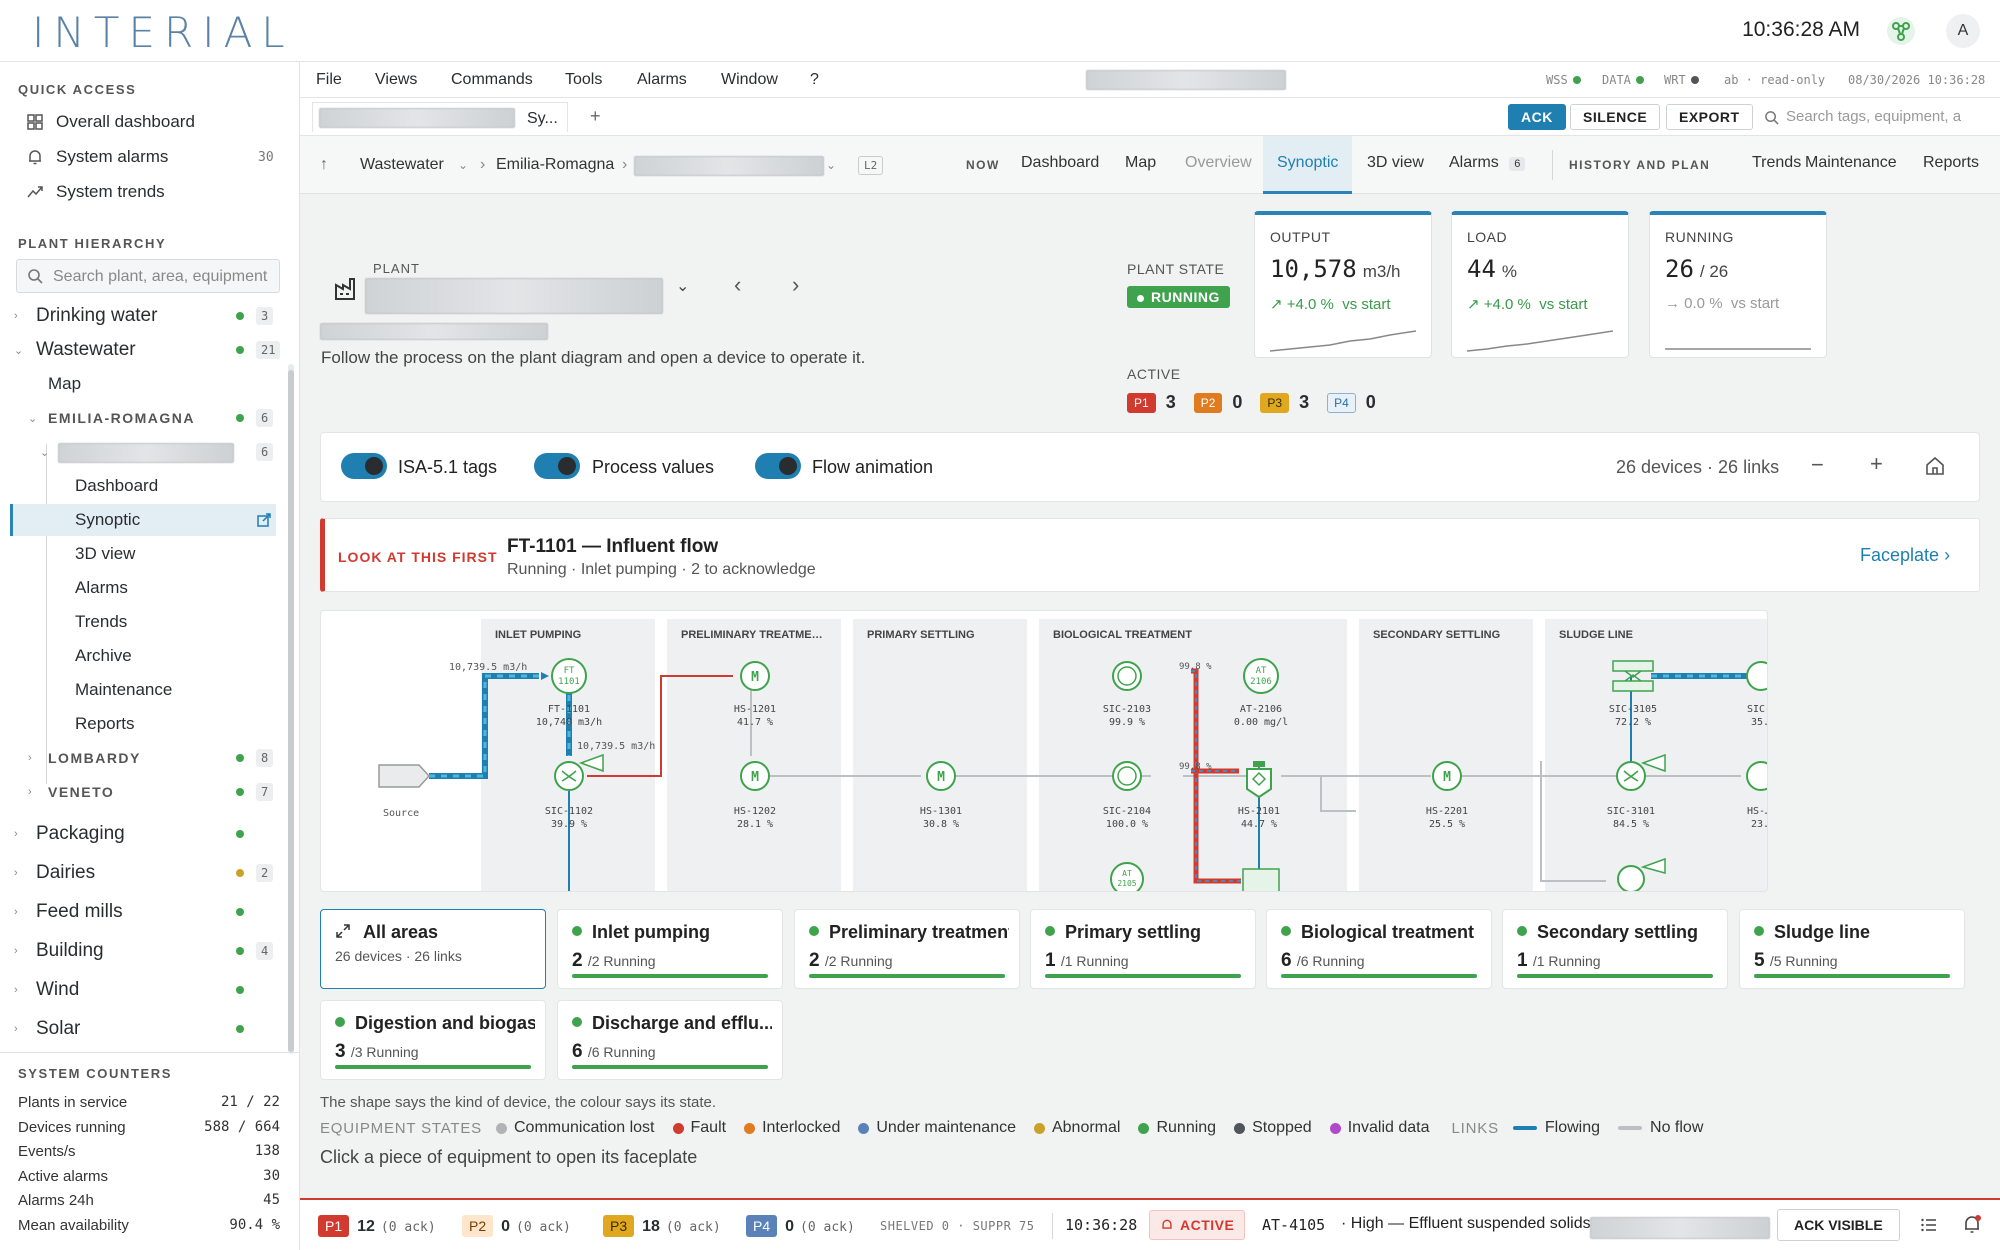 This screenshot has height=1250, width=2000. What do you see at coordinates (110, 122) in the screenshot?
I see `quick-access-overall-dashboard: Overall dashboard` at bounding box center [110, 122].